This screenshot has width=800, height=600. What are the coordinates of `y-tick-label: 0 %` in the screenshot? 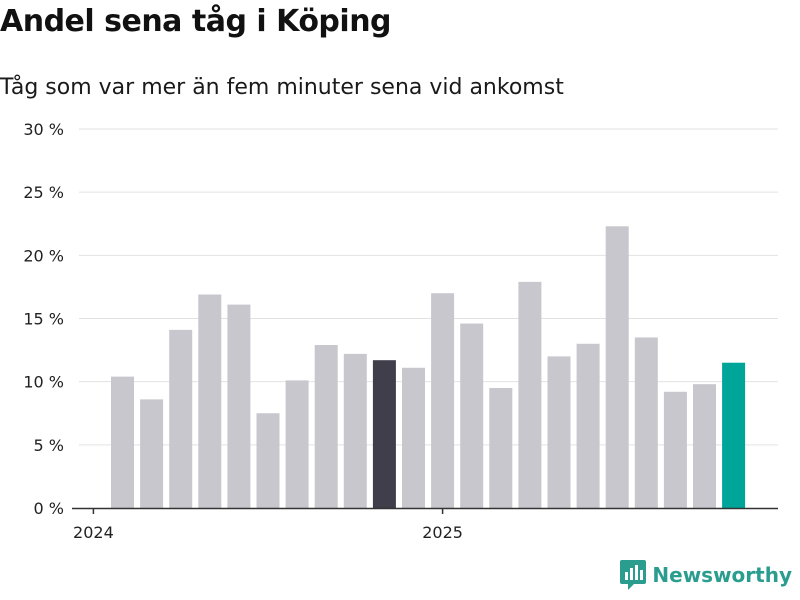 It's located at (49, 508).